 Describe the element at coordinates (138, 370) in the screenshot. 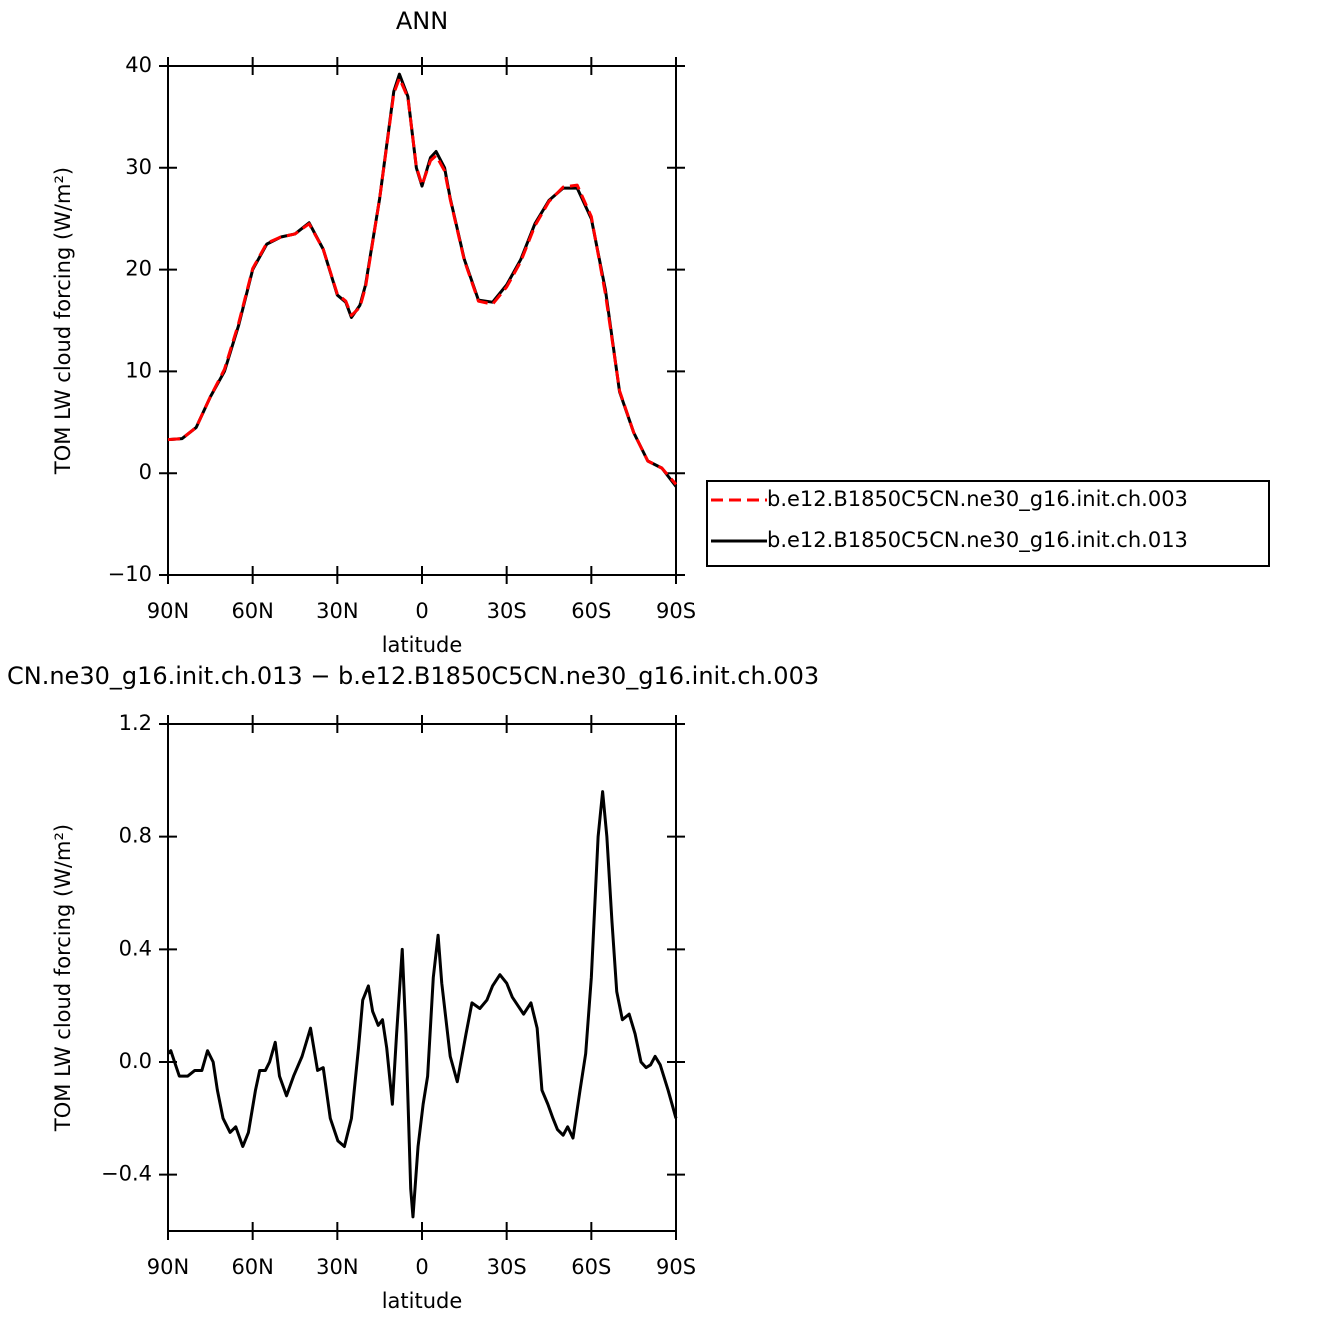

I see `y-tick-label: 10` at that location.